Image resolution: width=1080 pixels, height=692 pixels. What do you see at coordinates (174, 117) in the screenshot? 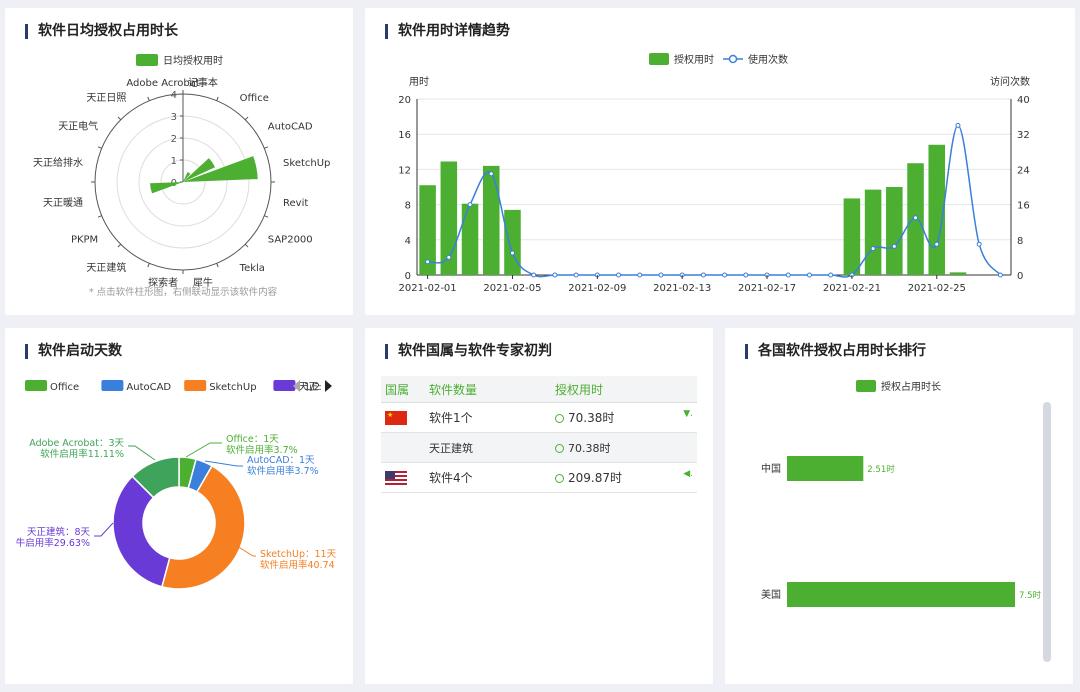
I see `polar-rtick-label: 3` at bounding box center [174, 117].